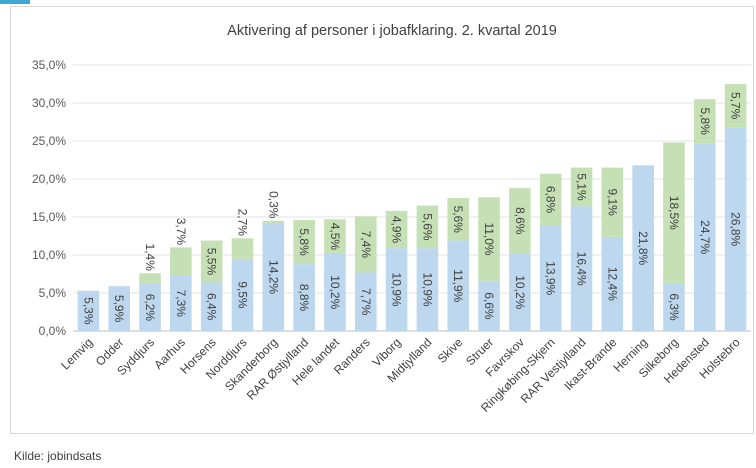 The width and height of the screenshot is (756, 468). I want to click on data-label-virksomhedsrettet: 6,2%, so click(150, 308).